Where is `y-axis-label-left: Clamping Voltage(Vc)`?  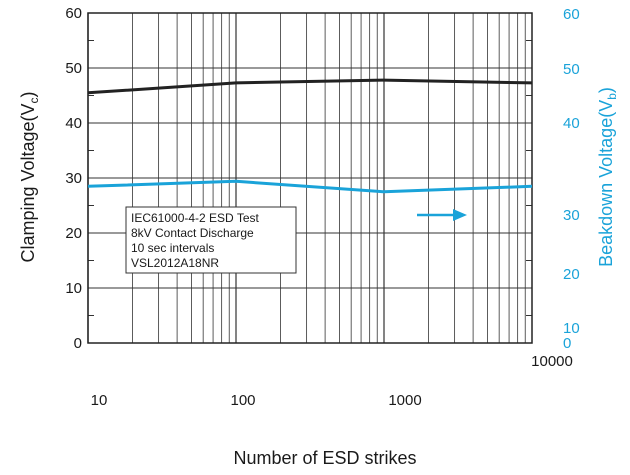 y-axis-label-left: Clamping Voltage(Vc) is located at coordinates (29, 176).